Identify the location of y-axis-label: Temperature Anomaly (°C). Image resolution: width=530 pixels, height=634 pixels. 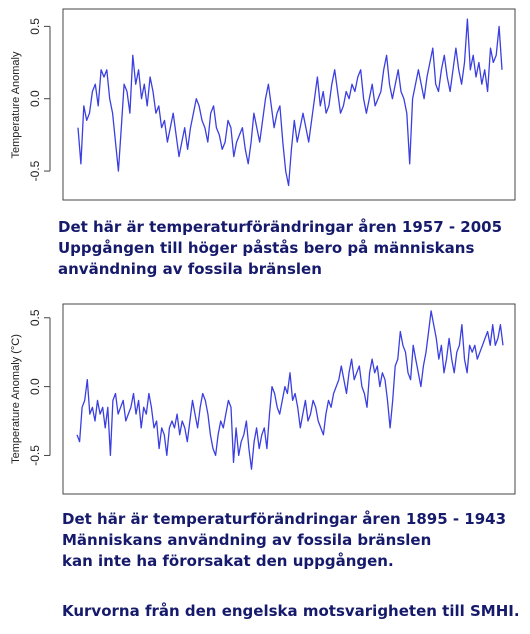
(16, 399).